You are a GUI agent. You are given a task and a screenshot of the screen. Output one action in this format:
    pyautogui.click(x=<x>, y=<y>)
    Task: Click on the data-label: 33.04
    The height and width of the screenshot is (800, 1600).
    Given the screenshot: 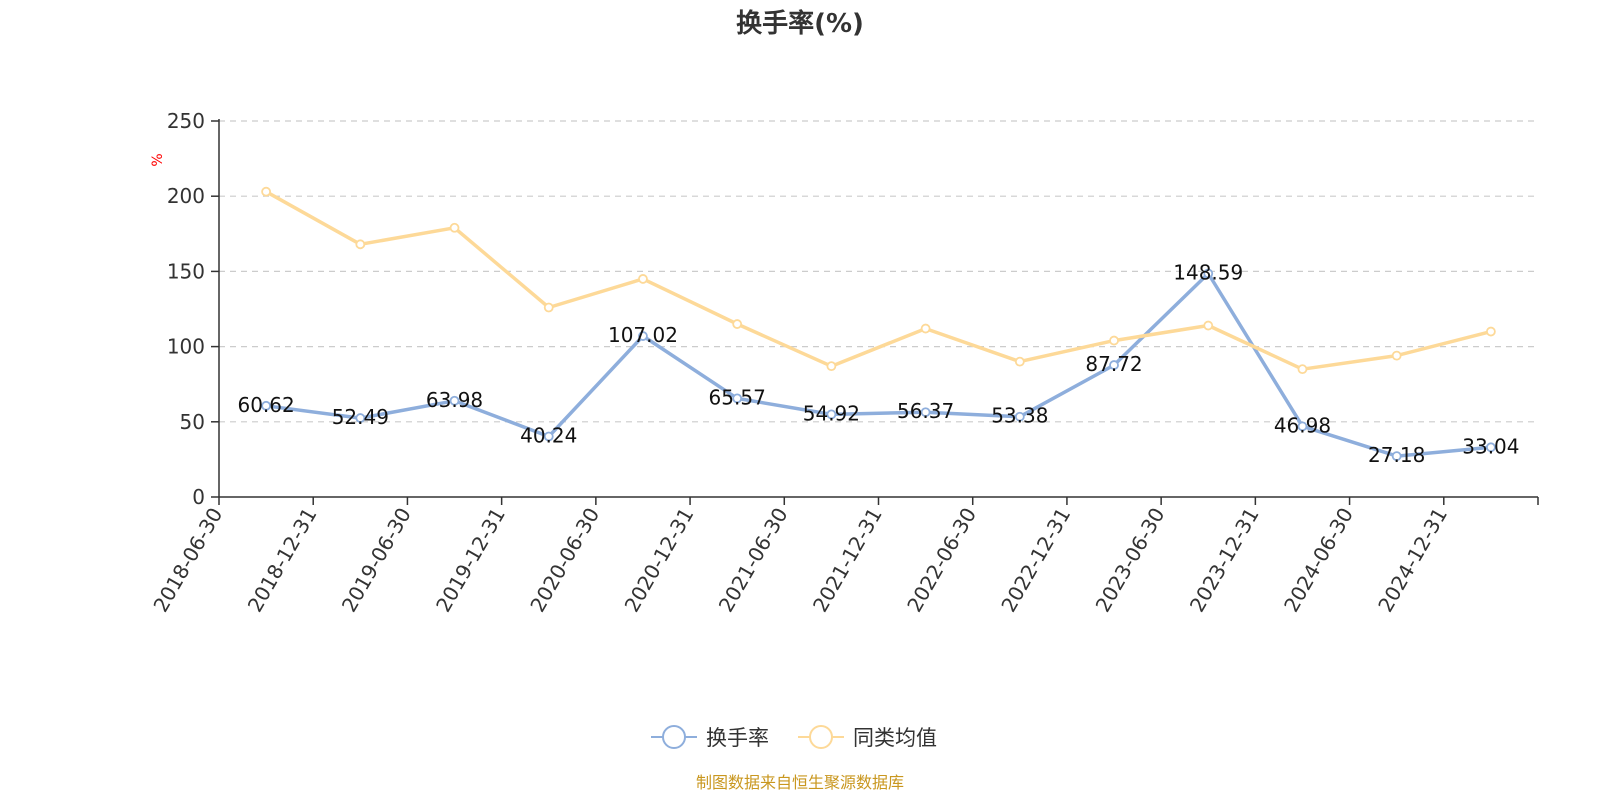 What is the action you would take?
    pyautogui.click(x=1490, y=446)
    